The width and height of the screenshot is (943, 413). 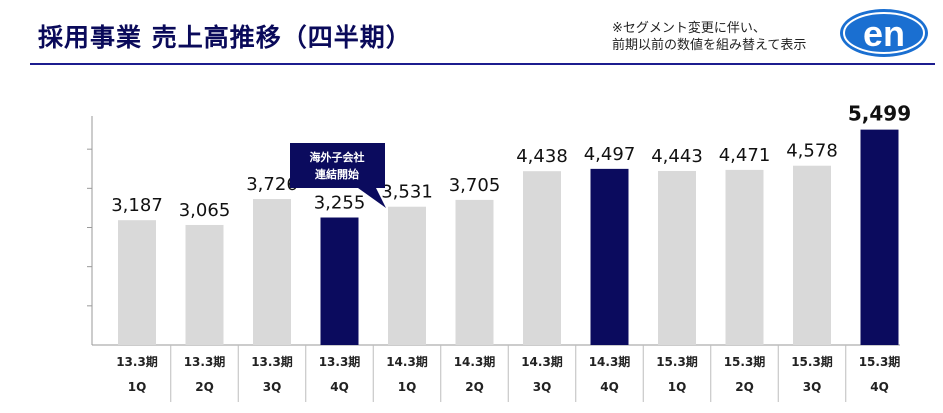 I want to click on data-label: 4,578, so click(x=812, y=151).